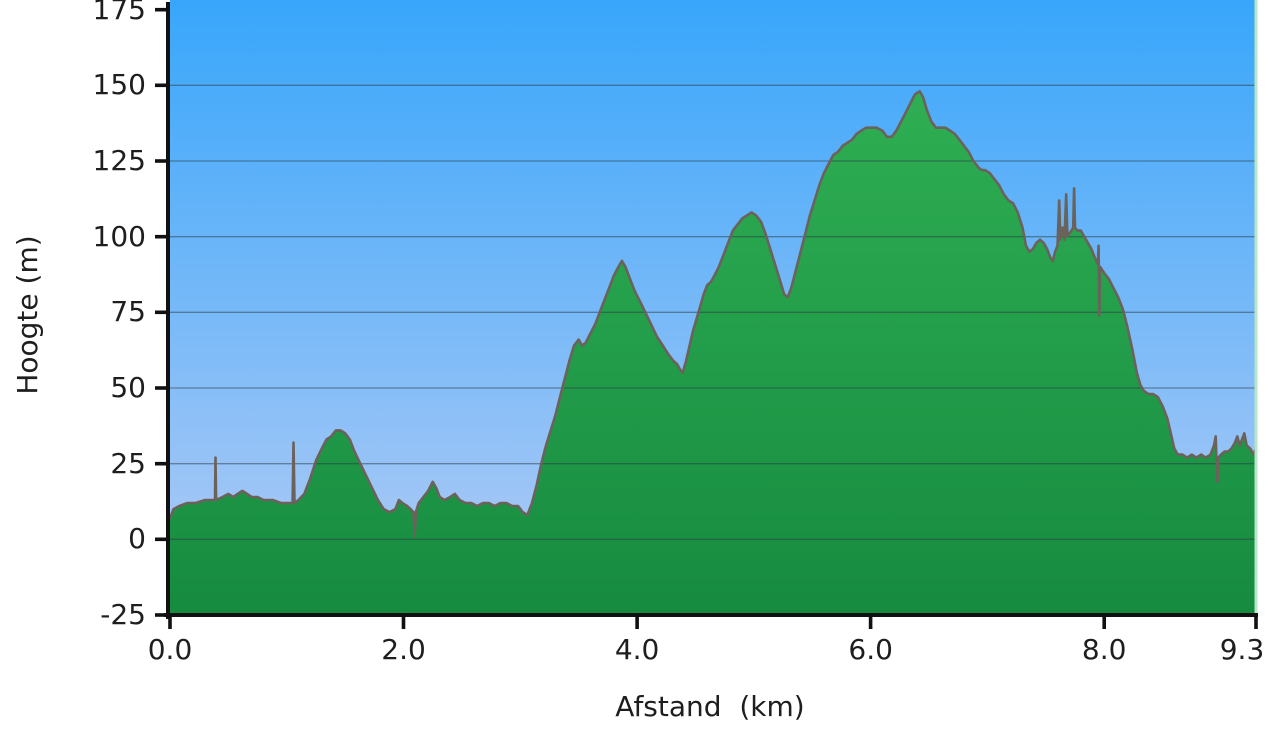 The height and width of the screenshot is (745, 1272). Describe the element at coordinates (711, 615) in the screenshot. I see `x-axis-line` at that location.